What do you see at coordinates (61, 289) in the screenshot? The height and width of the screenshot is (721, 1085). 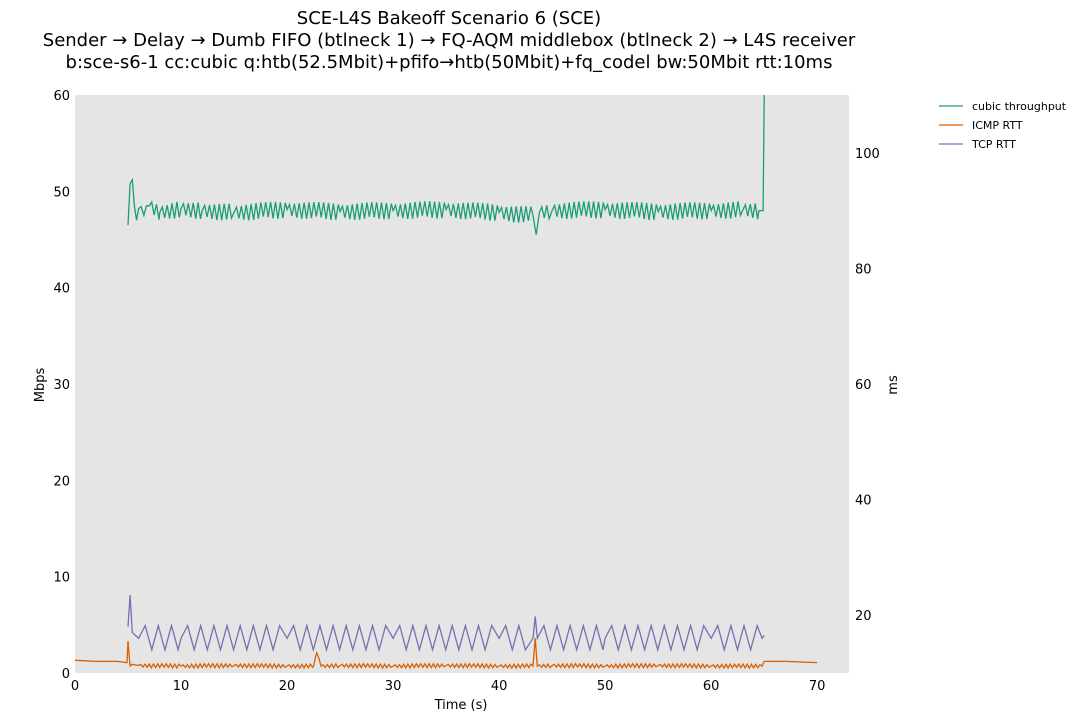 I see `y-tick-label: 40` at bounding box center [61, 289].